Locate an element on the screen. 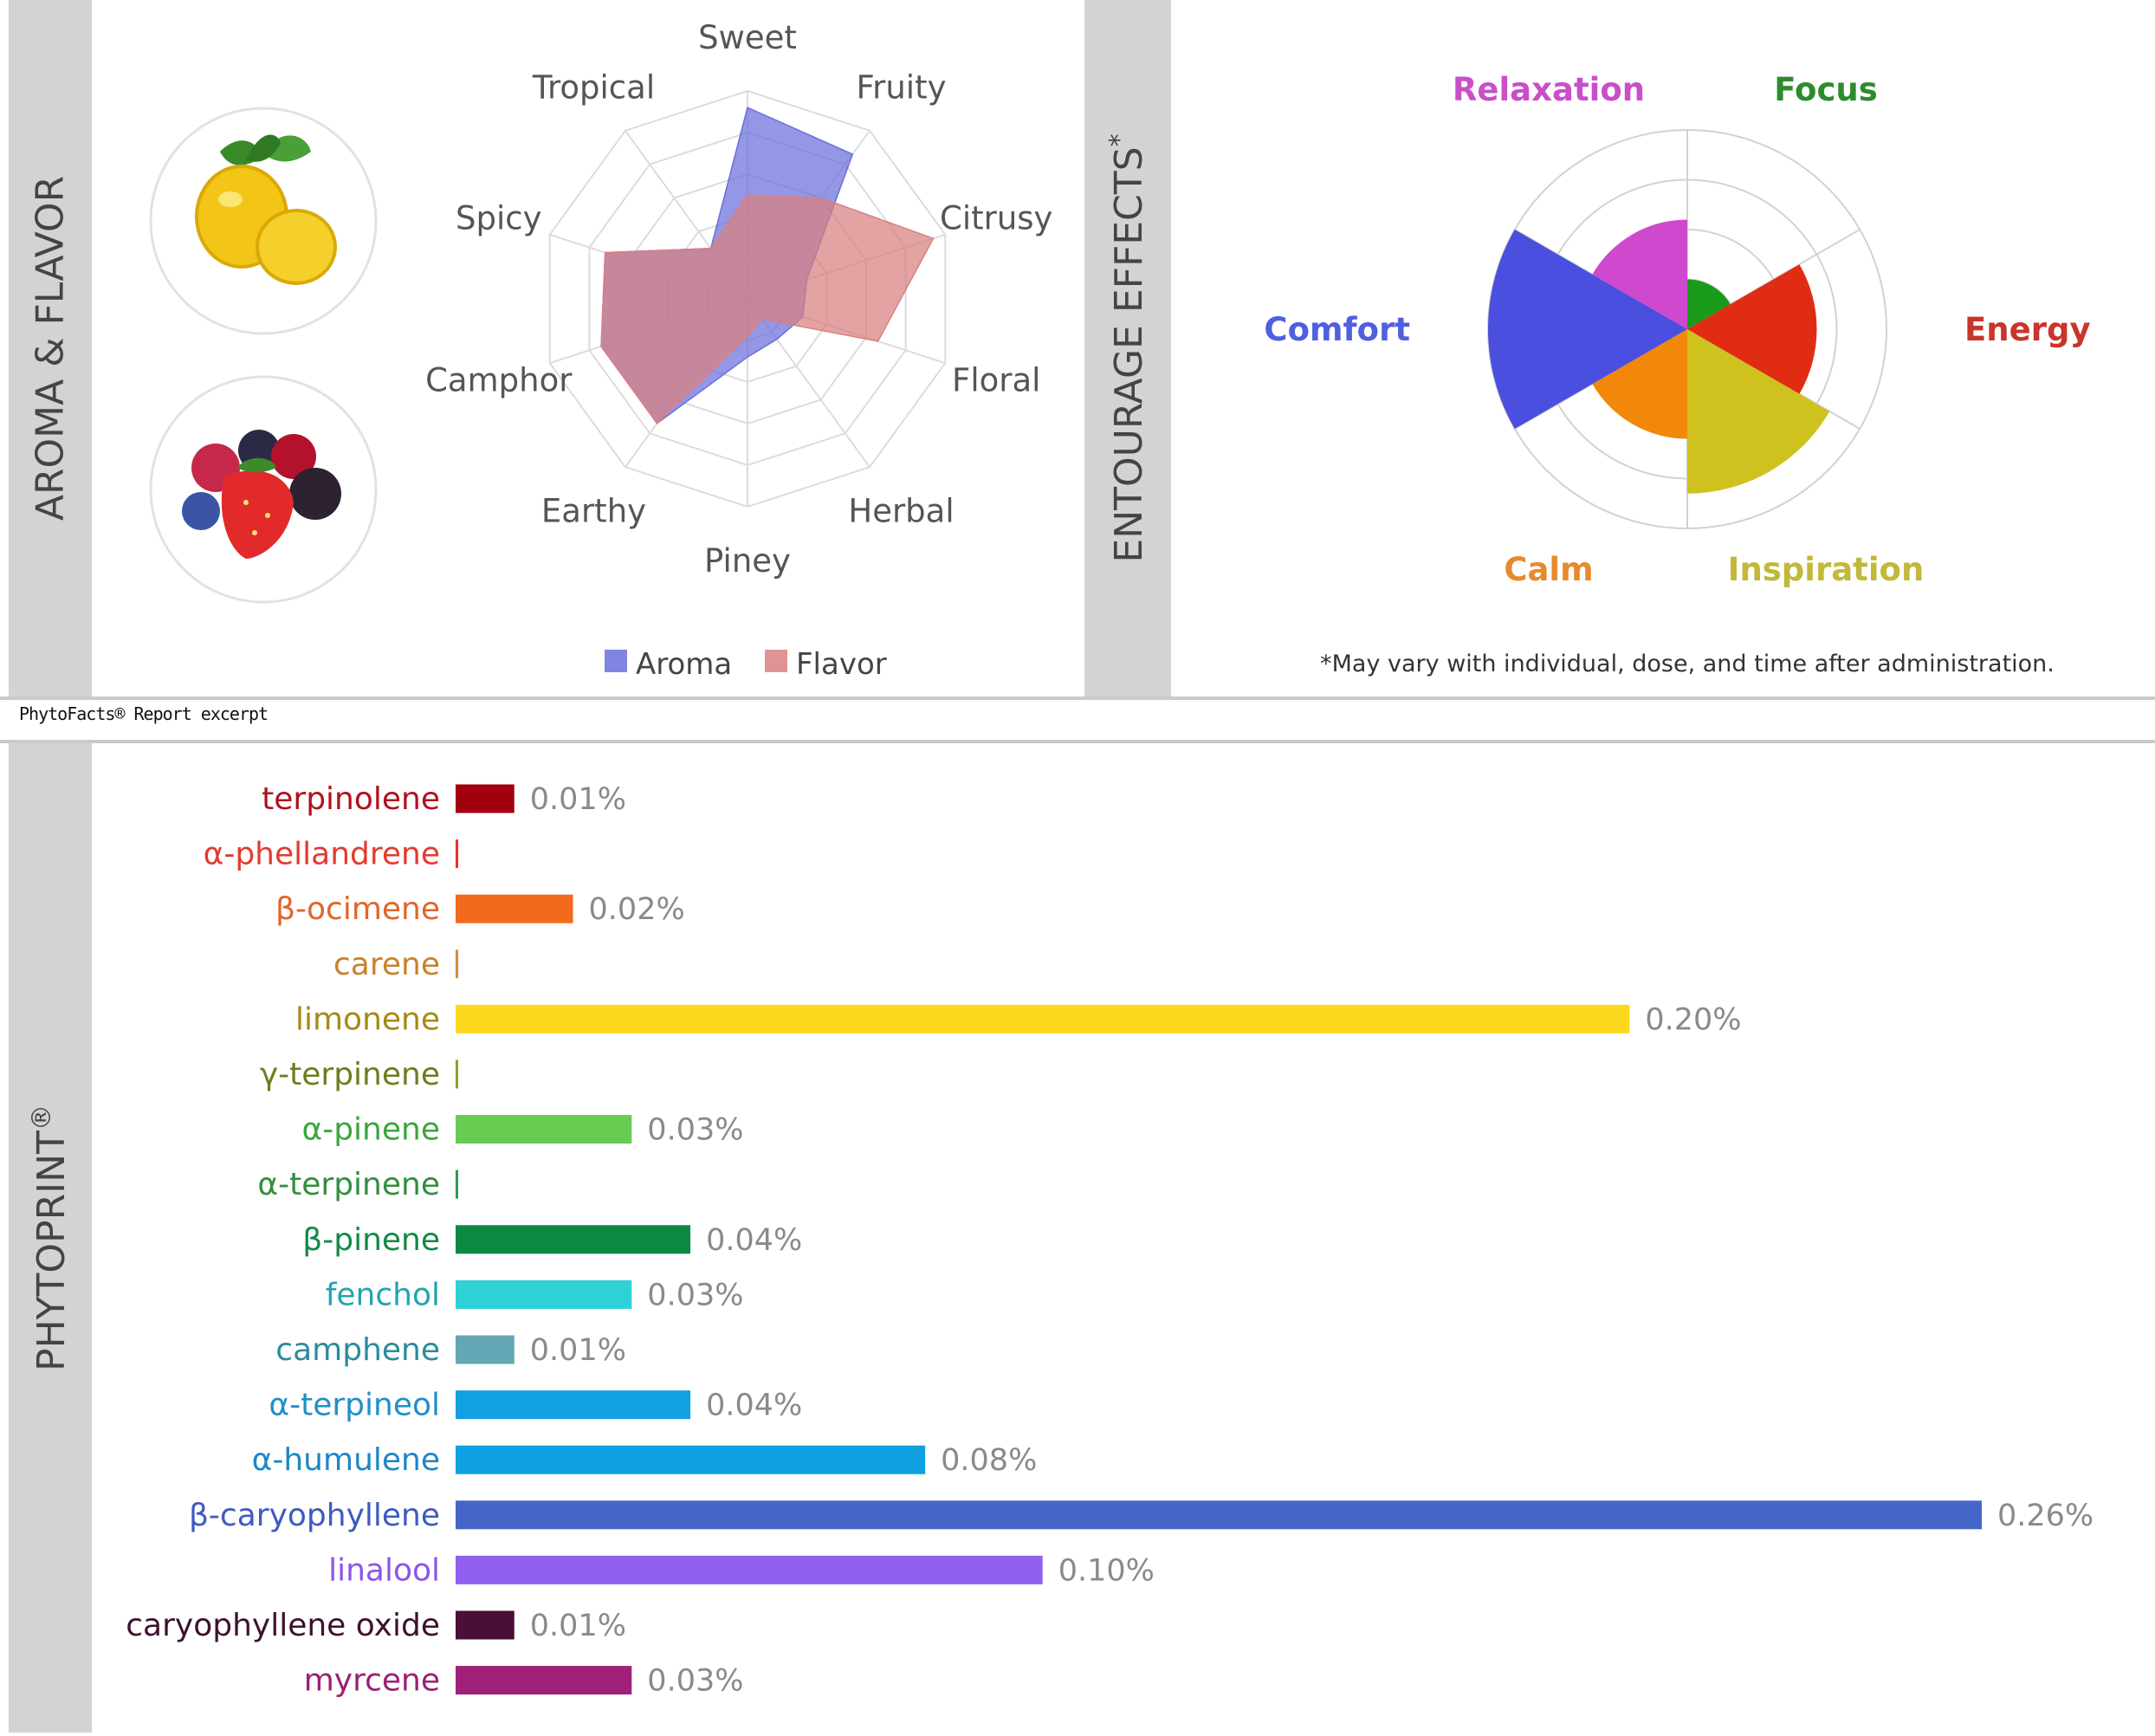  bar-value-linalool: 0.10% is located at coordinates (1107, 1570).